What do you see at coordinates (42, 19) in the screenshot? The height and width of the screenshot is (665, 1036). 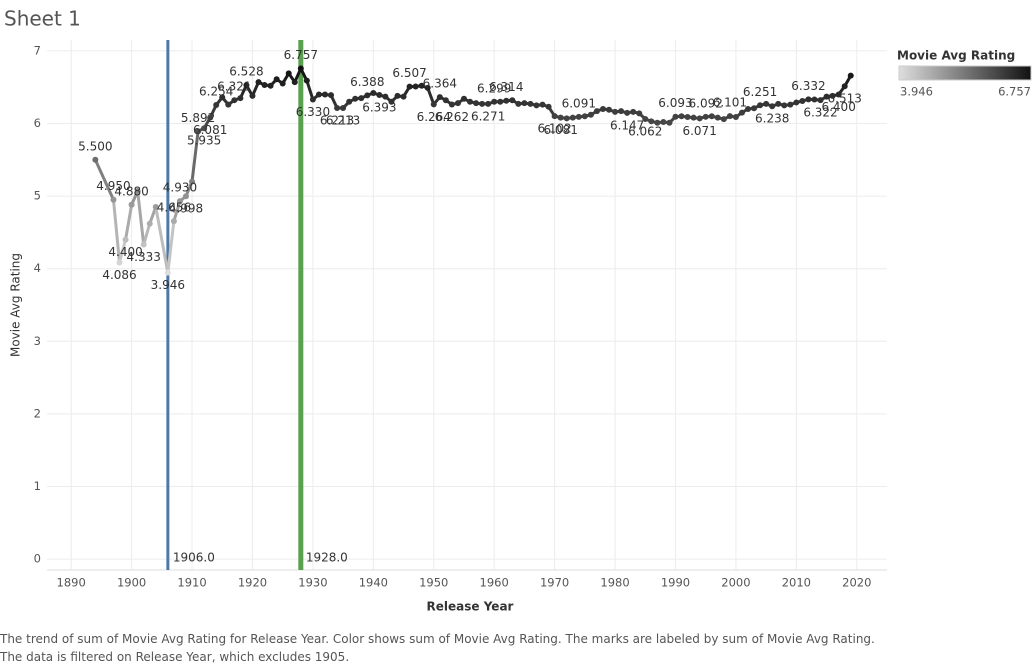 I see `chart-title: Sheet 1` at bounding box center [42, 19].